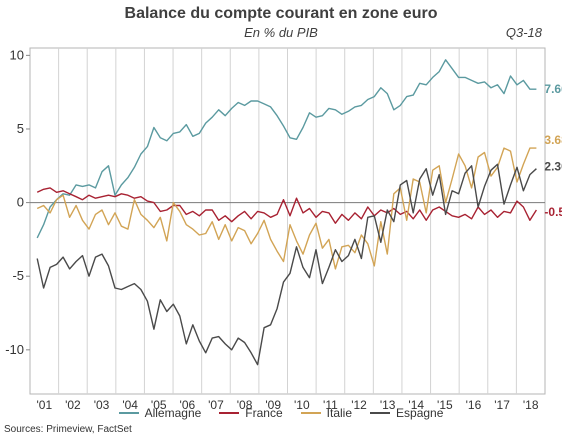 Image resolution: width=562 pixels, height=440 pixels. I want to click on x-tick-label: '16, so click(474, 405).